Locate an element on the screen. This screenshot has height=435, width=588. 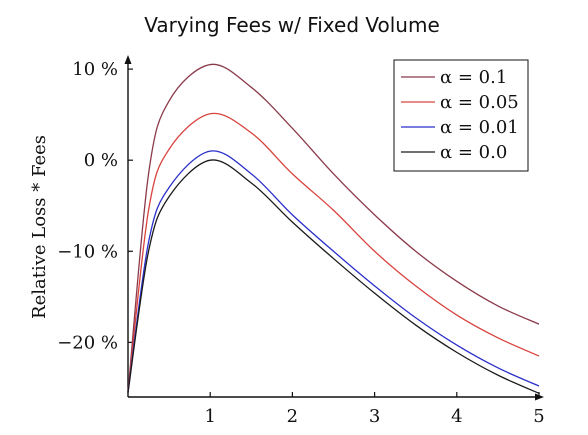
y-tick-label: 0 % is located at coordinates (101, 160).